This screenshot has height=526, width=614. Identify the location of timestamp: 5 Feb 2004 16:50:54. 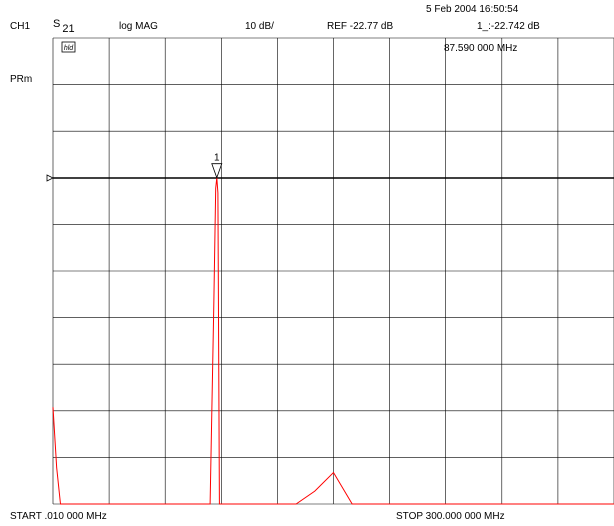
(472, 9).